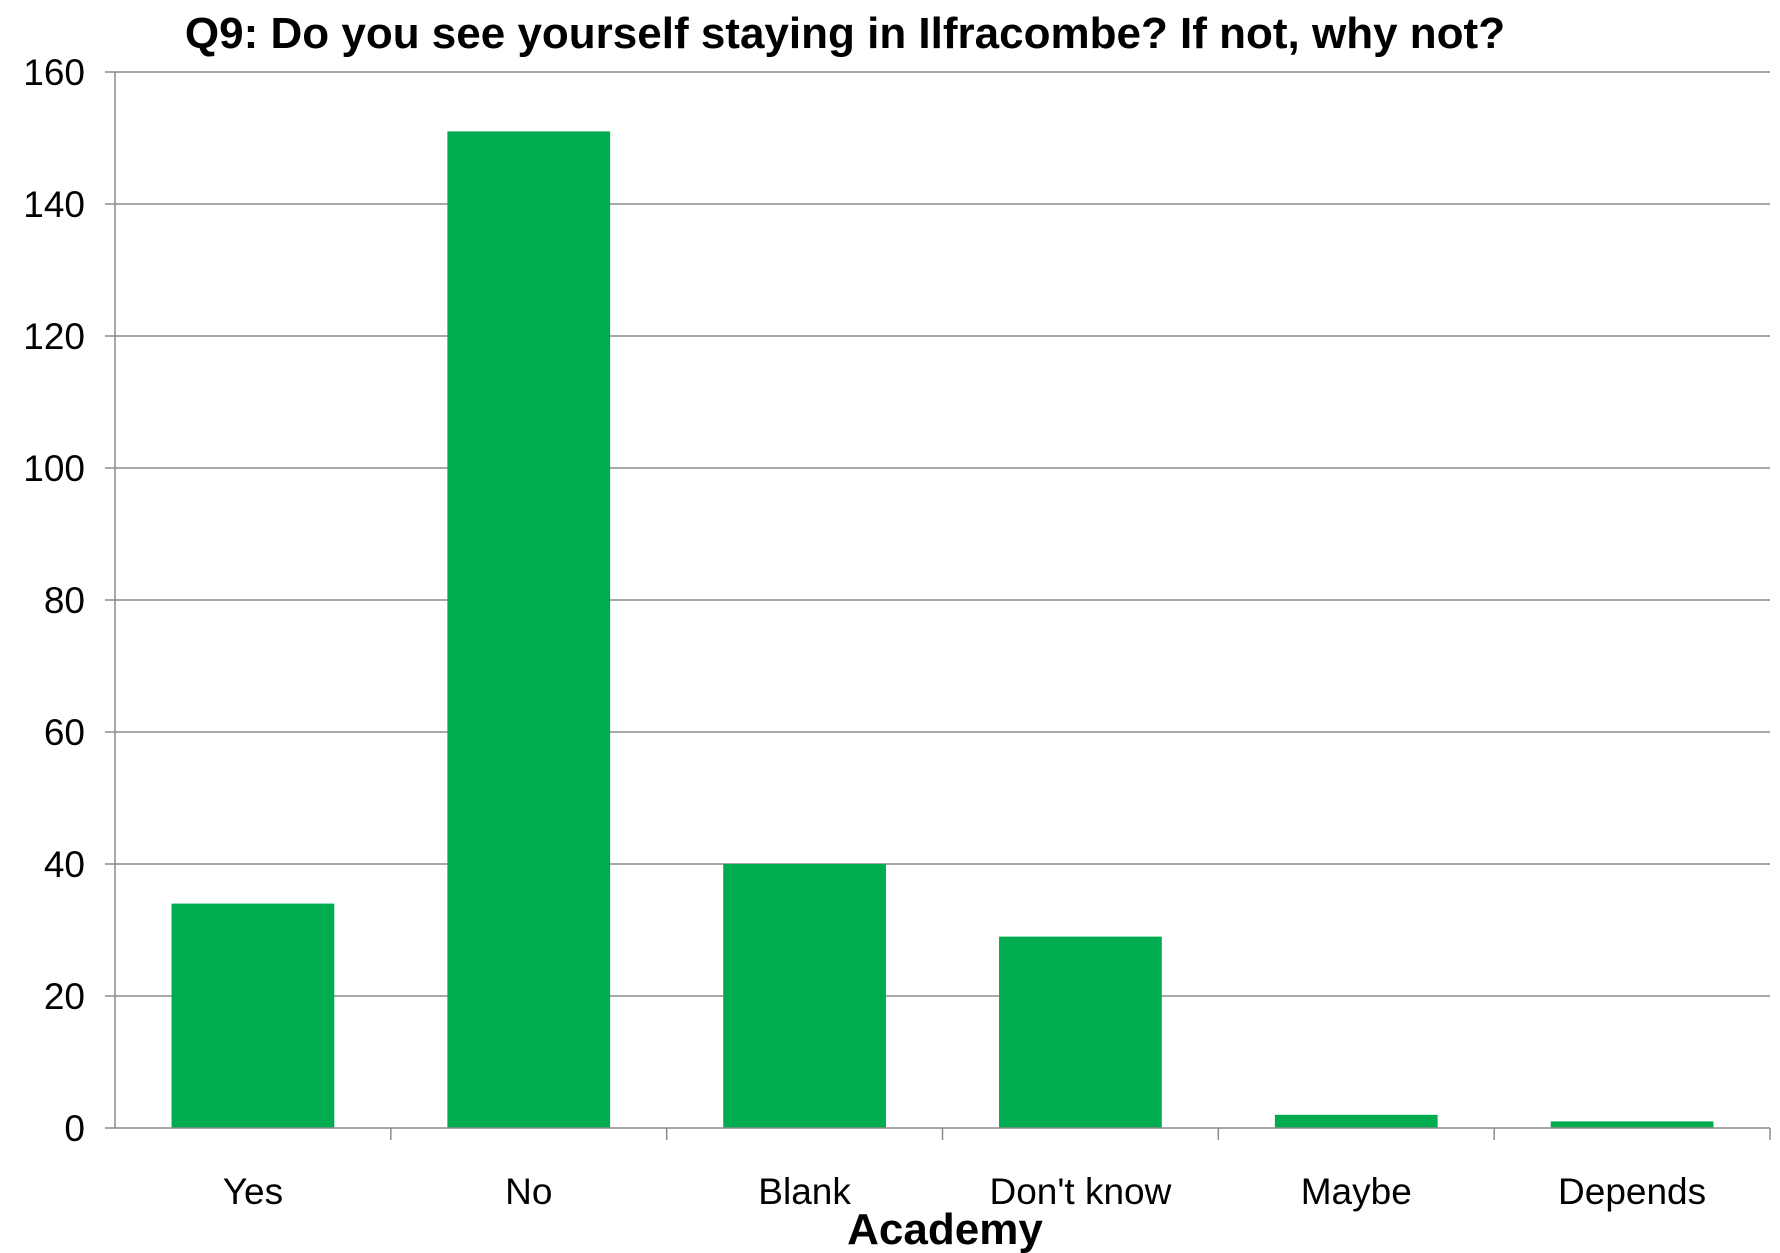 The width and height of the screenshot is (1780, 1253). Describe the element at coordinates (54, 336) in the screenshot. I see `y-tick-label: 120` at that location.